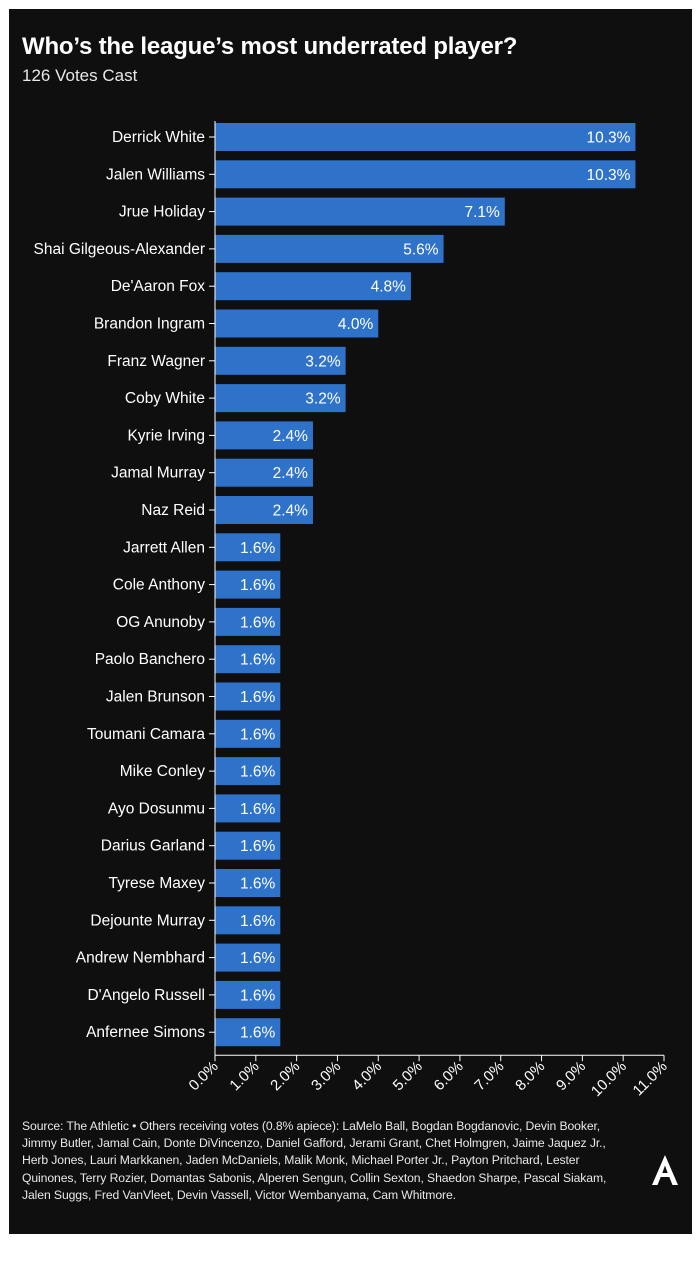  What do you see at coordinates (650, 1078) in the screenshot?
I see `x-tick-label: 11.0%` at bounding box center [650, 1078].